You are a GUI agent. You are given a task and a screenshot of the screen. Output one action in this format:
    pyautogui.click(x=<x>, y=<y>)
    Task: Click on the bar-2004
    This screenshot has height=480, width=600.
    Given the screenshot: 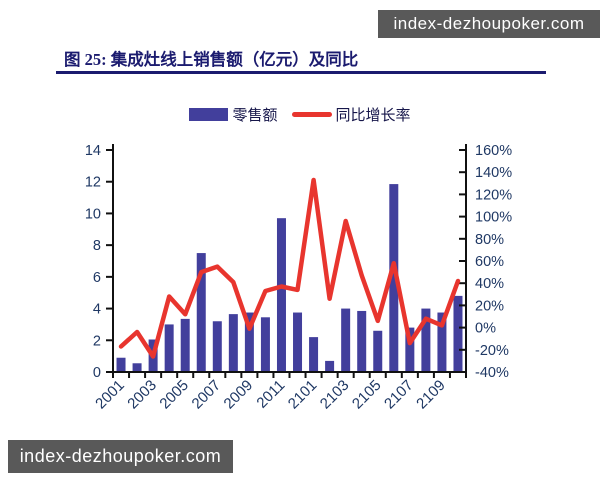 What is the action you would take?
    pyautogui.click(x=169, y=348)
    